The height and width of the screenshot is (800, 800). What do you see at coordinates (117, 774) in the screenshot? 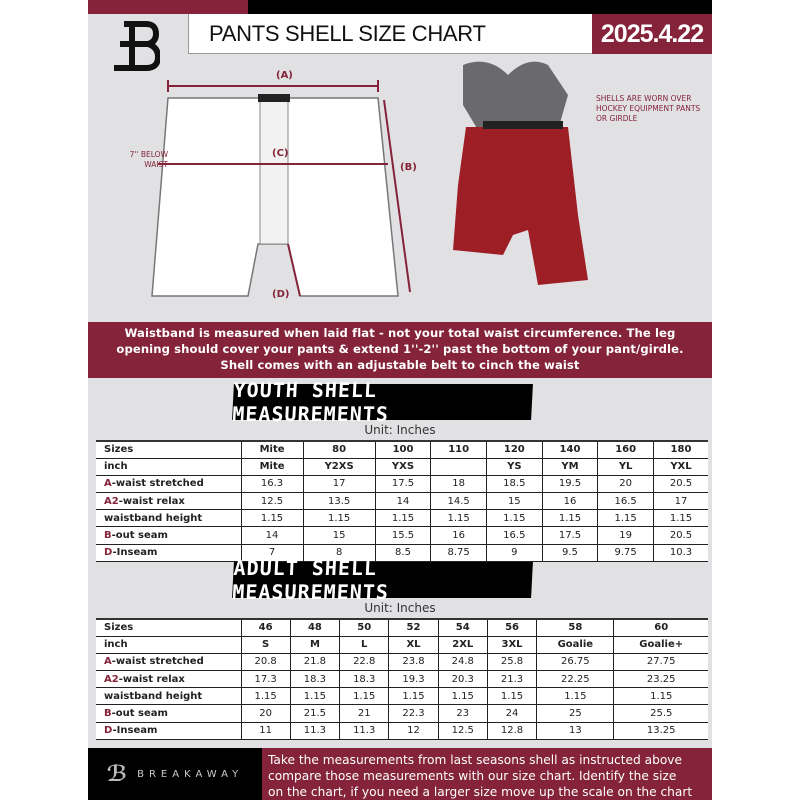
I see `brand-logo-icon: ℬ` at bounding box center [117, 774].